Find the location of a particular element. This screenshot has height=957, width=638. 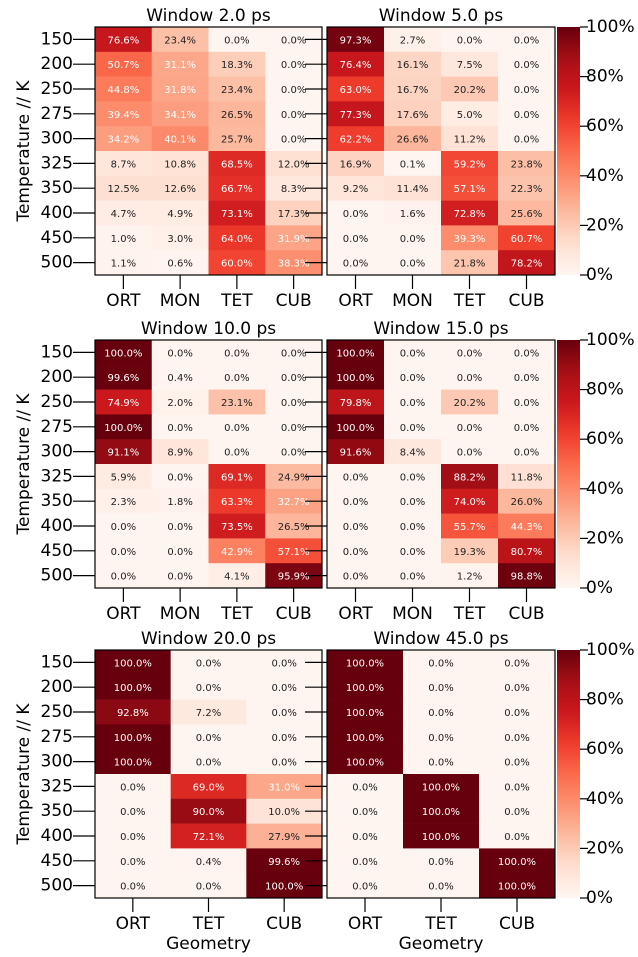

cell-label: 66.7% is located at coordinates (237, 189).